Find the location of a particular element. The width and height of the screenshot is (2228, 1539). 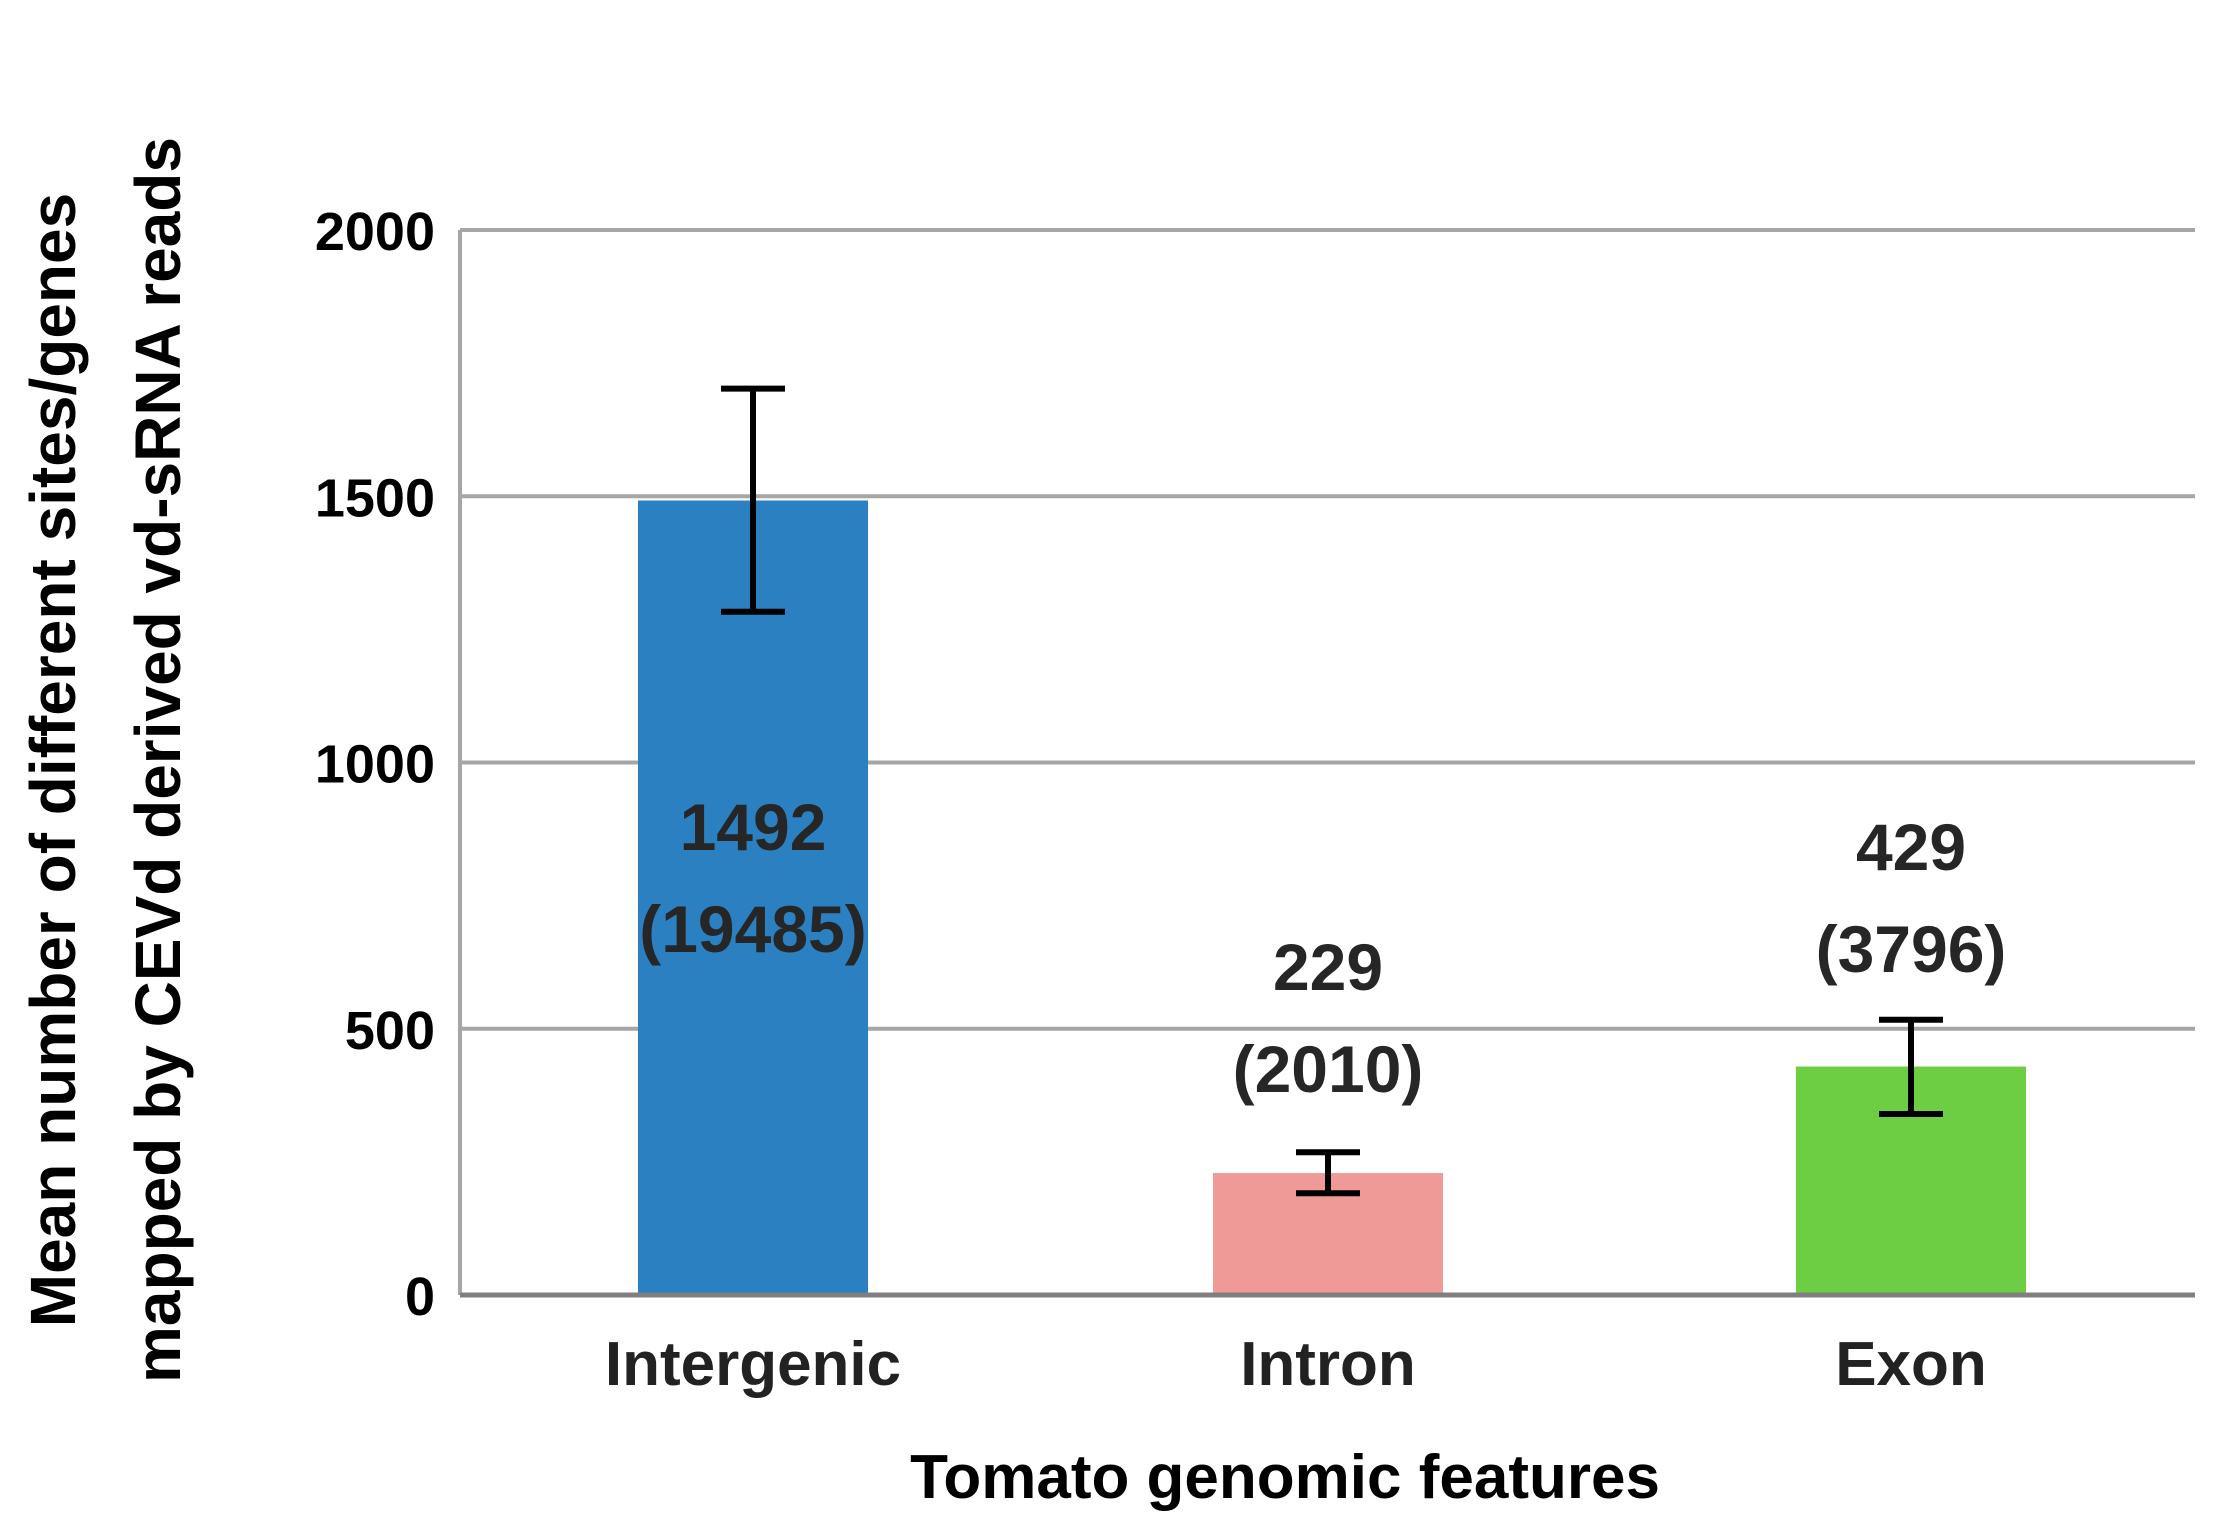

x-axis-title: Tomato genomic features is located at coordinates (1285, 1477).